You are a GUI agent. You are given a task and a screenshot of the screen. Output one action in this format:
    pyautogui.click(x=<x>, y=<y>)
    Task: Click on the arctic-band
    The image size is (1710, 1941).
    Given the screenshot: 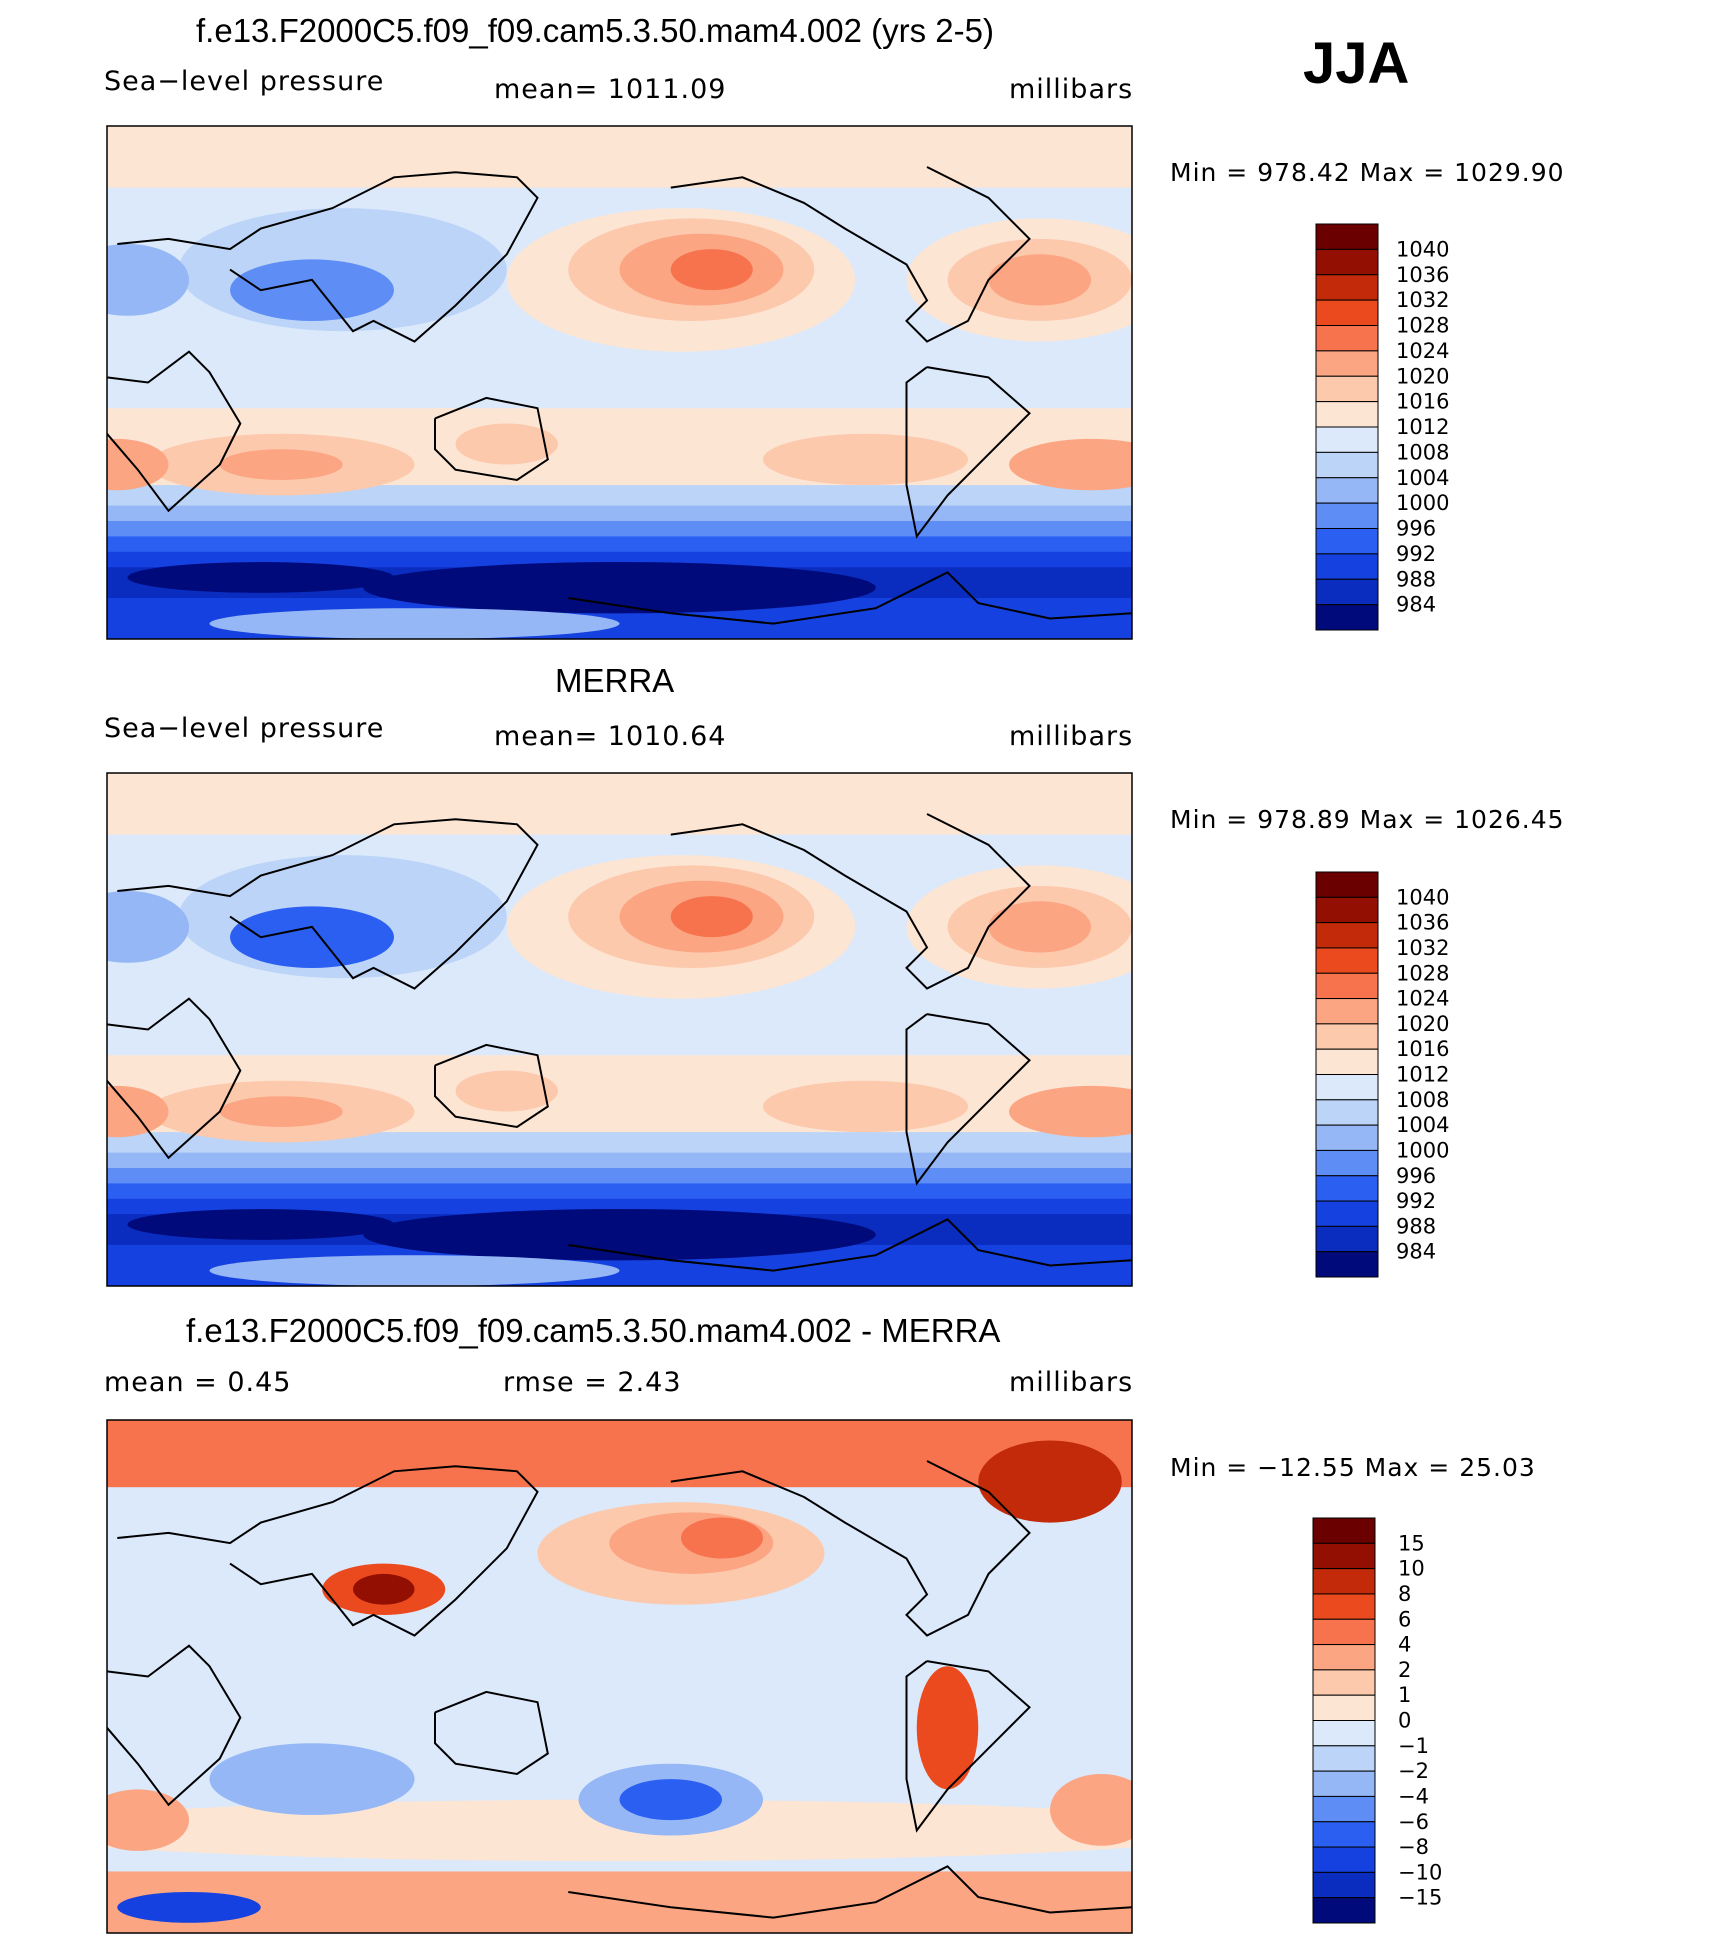 What is the action you would take?
    pyautogui.click(x=619, y=157)
    